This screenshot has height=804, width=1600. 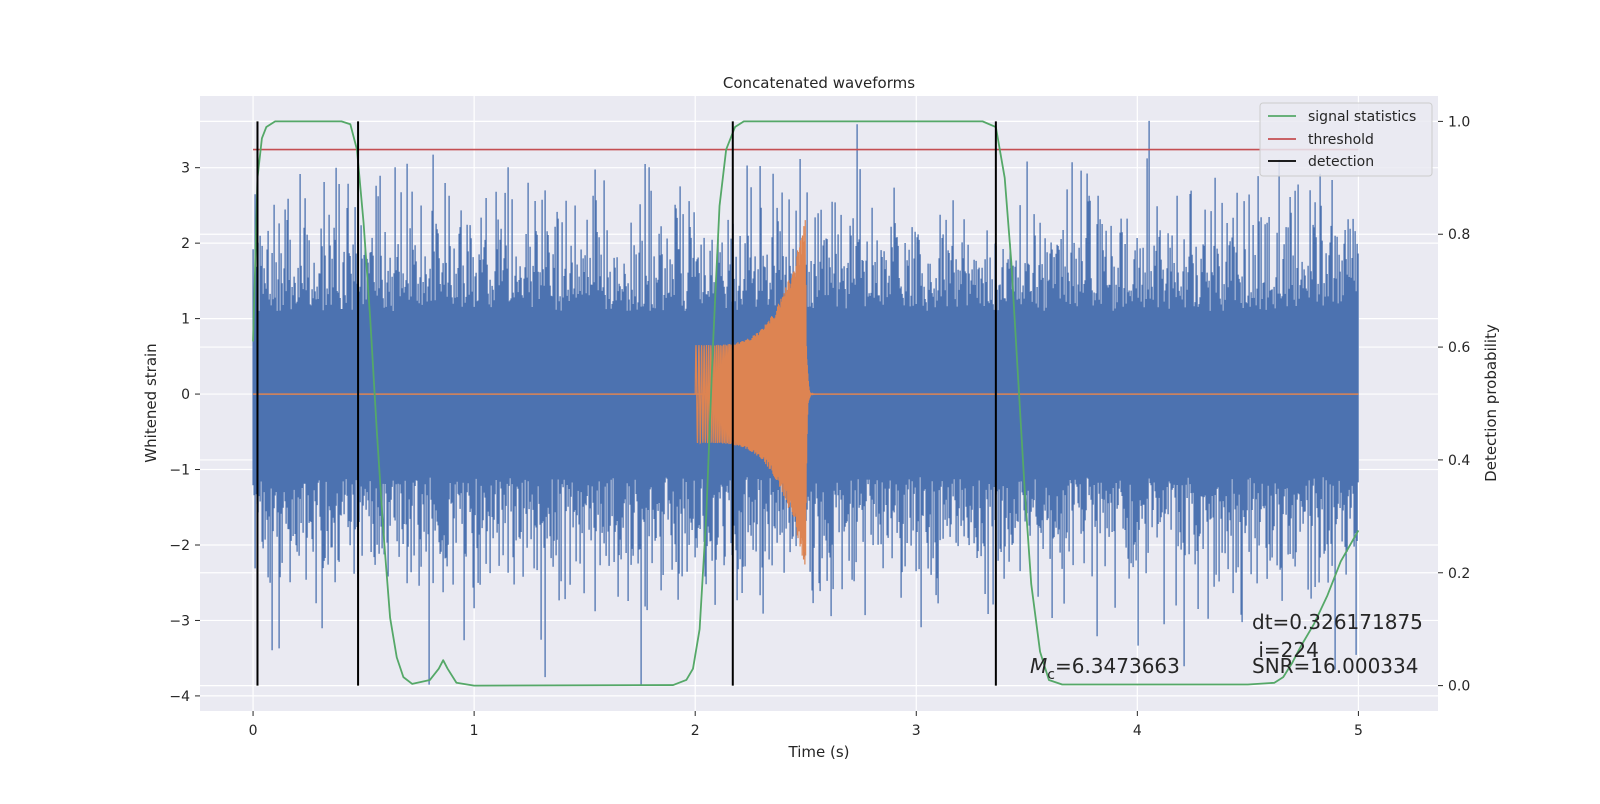 I want to click on x-tick-label: 5, so click(x=1358, y=731).